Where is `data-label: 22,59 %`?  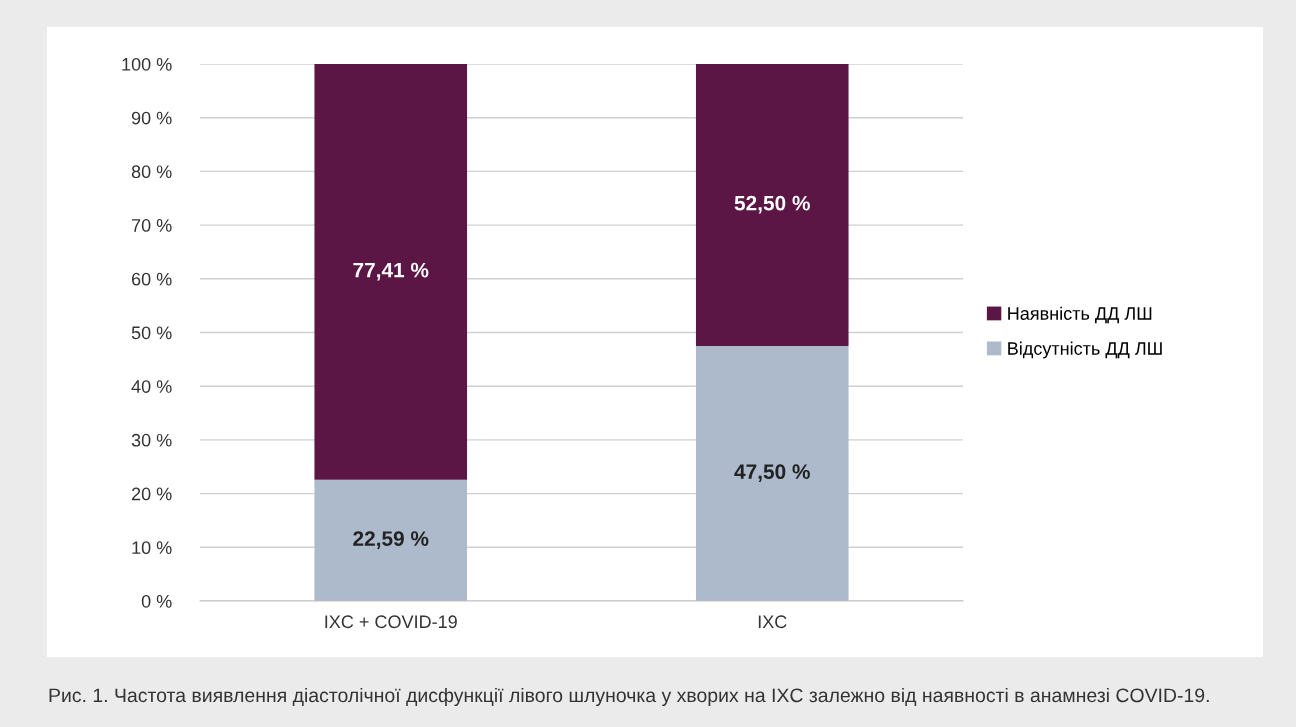 data-label: 22,59 % is located at coordinates (391, 540).